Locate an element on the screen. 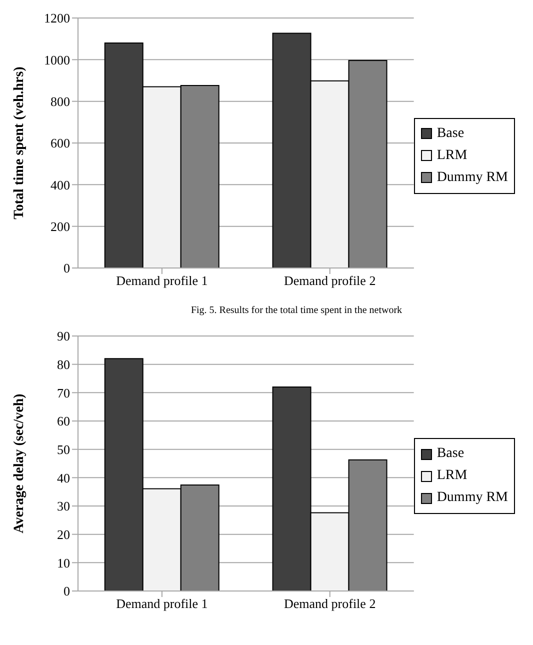 This screenshot has height=645, width=533. y-tick-label: 10 is located at coordinates (63, 562).